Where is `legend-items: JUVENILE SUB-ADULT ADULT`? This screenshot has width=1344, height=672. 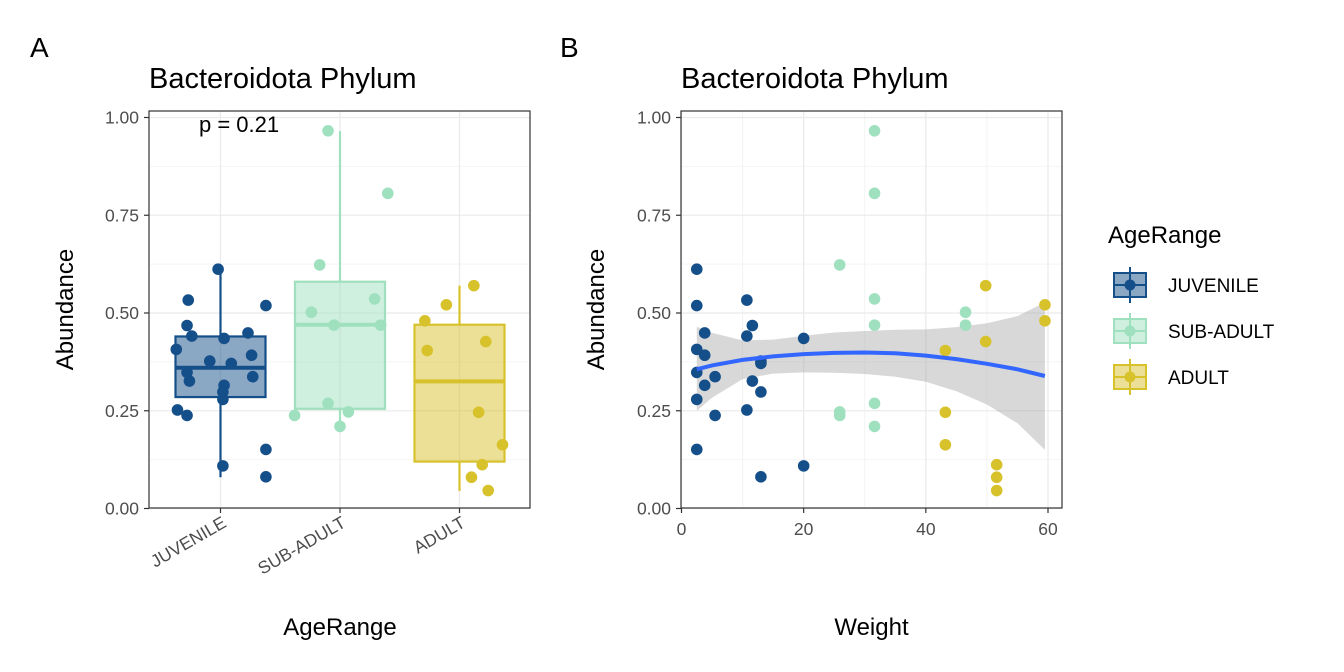 legend-items: JUVENILE SUB-ADULT ADULT is located at coordinates (1194, 331).